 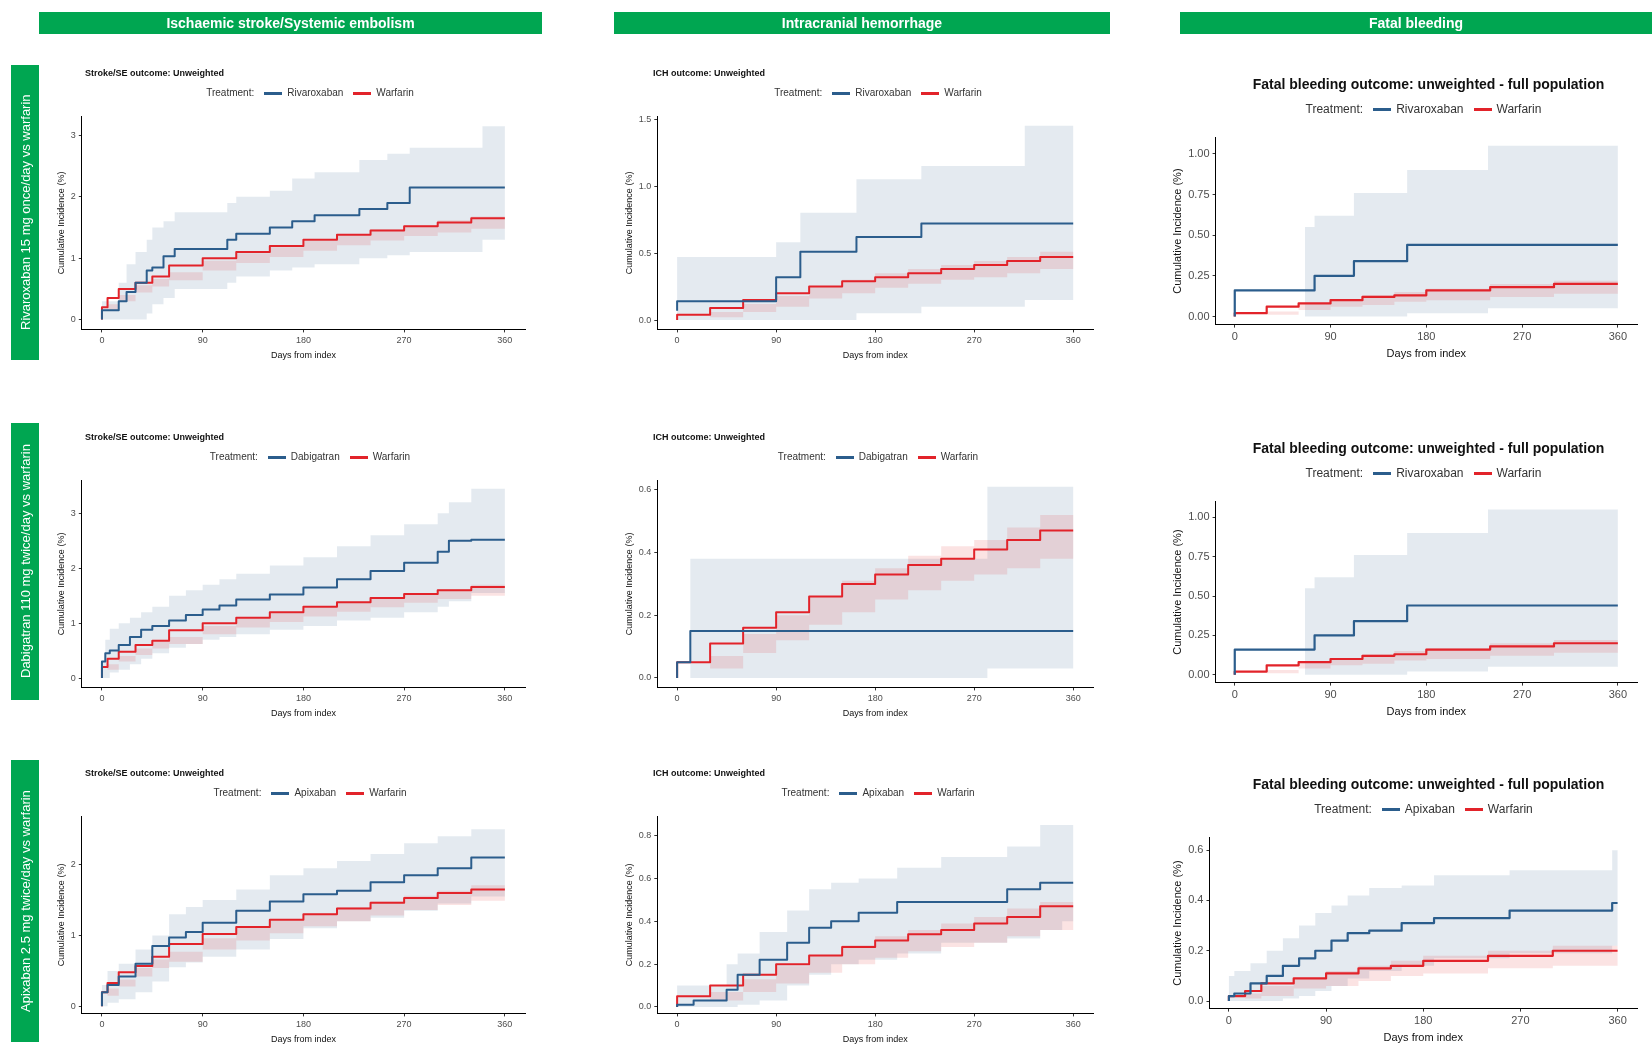 I want to click on text: Apixaban 2.5 mg twice/day vs warfarin, so click(x=25, y=901).